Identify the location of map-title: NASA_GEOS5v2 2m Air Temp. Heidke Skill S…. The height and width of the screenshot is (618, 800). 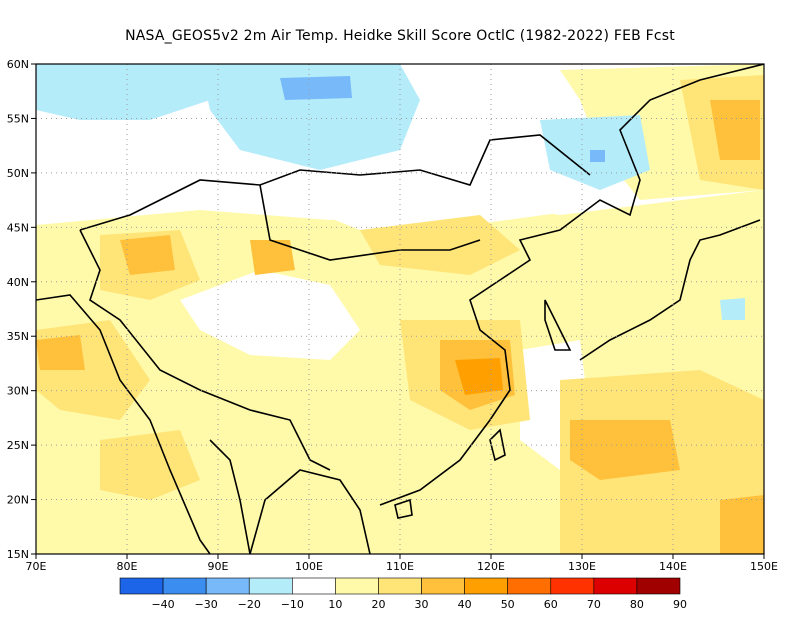
(400, 36).